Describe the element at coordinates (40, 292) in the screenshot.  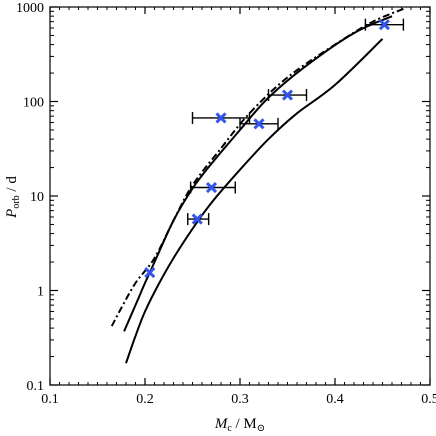
I see `y-tick-label: 1` at that location.